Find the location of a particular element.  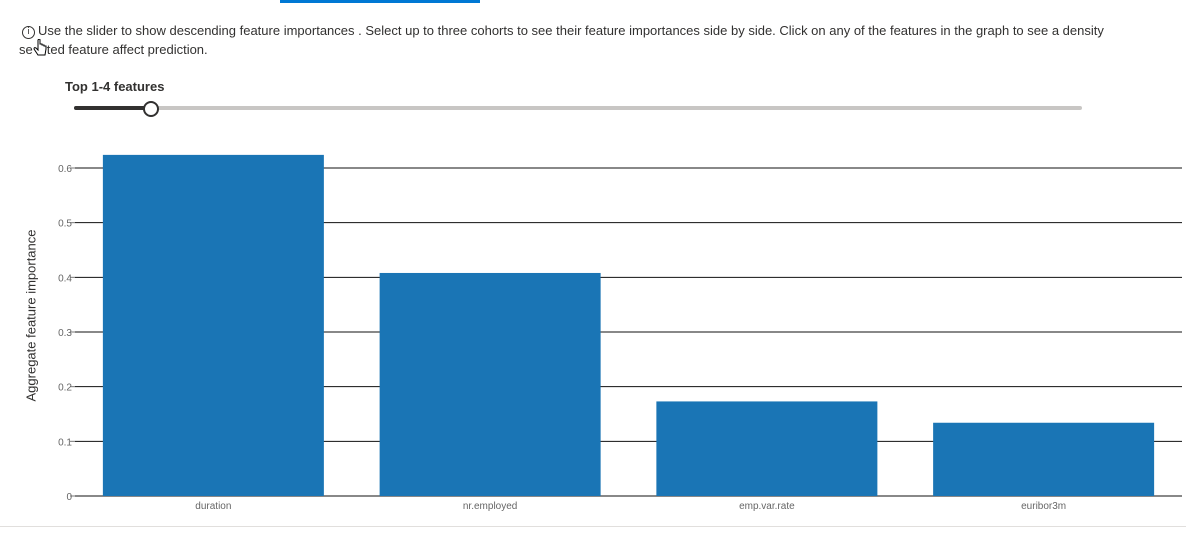

bottom-divider is located at coordinates (593, 526).